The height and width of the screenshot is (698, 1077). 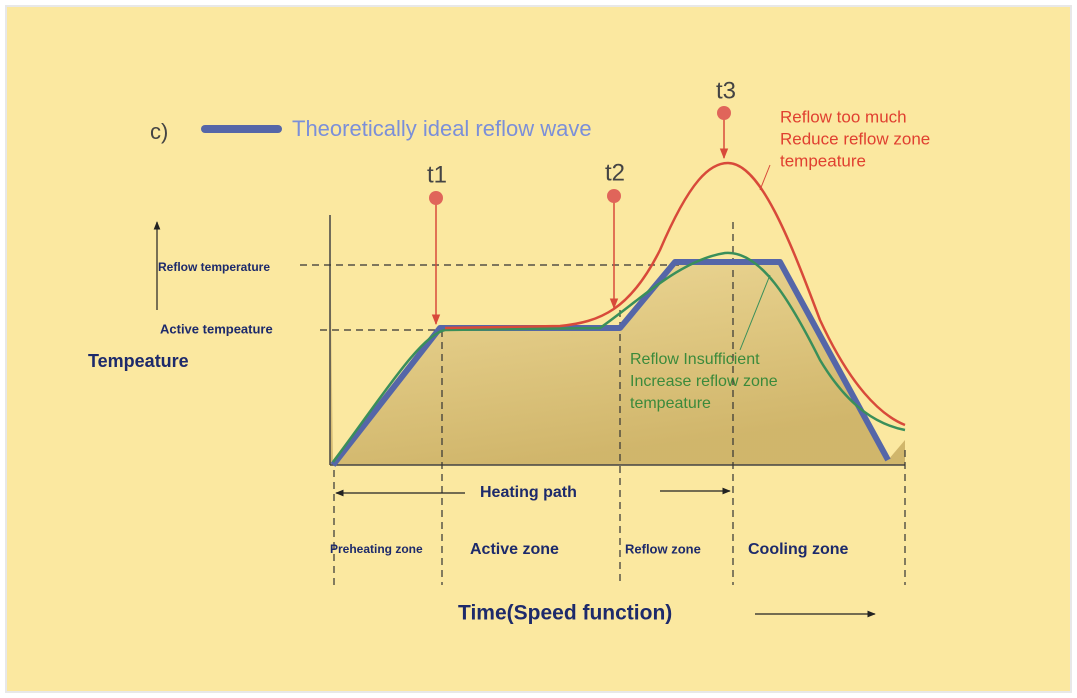 What do you see at coordinates (855, 138) in the screenshot?
I see `annotation: Reduce reflow zone` at bounding box center [855, 138].